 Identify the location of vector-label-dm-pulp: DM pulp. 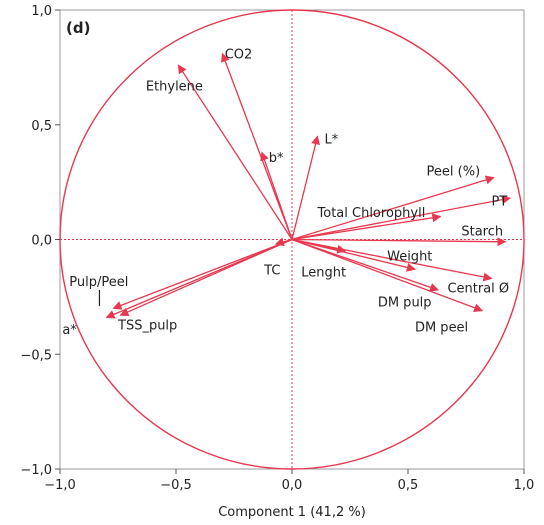
(405, 302).